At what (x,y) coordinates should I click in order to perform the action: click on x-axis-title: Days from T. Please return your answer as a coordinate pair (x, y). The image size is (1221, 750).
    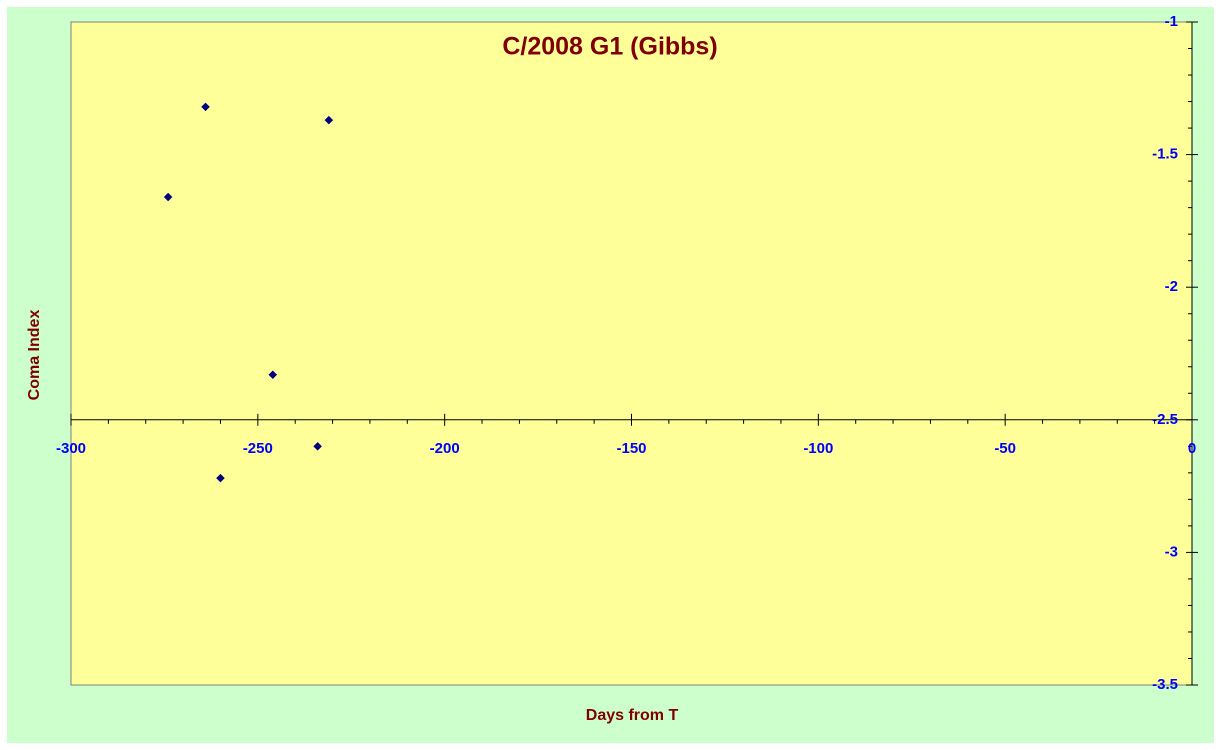
    Looking at the image, I should click on (632, 715).